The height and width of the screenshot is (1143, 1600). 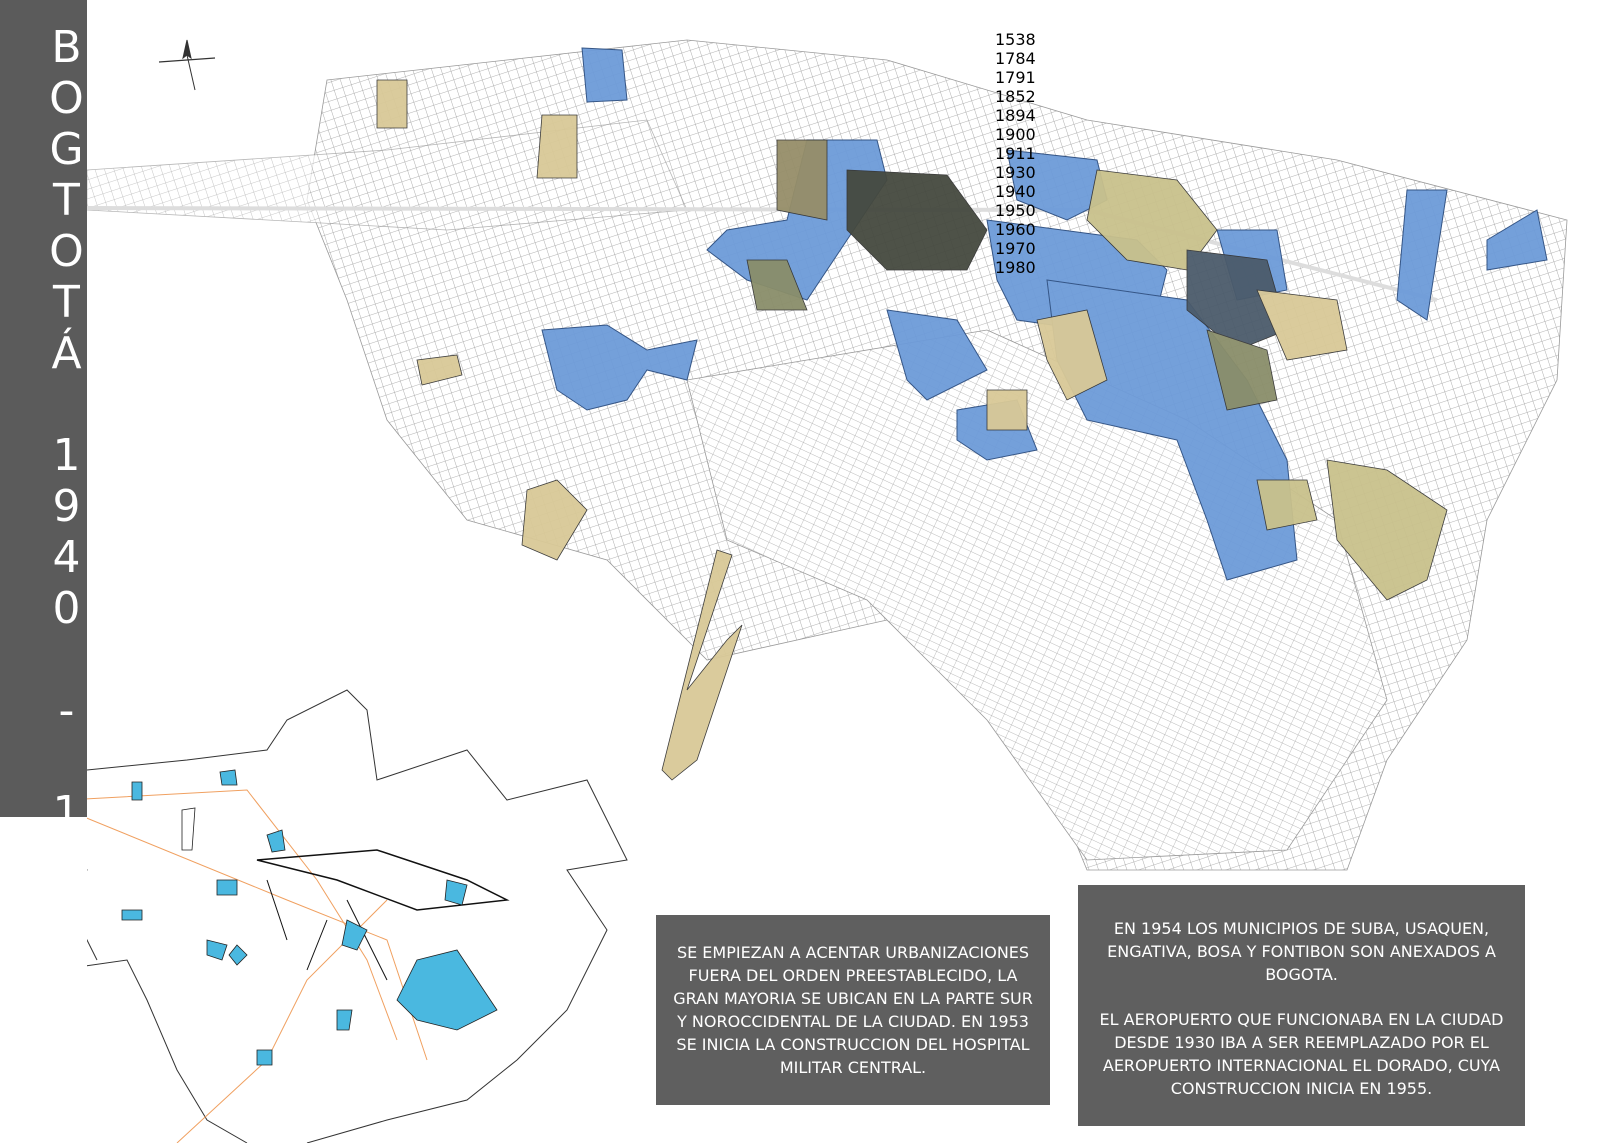 What do you see at coordinates (1295, 96) in the screenshot?
I see `legend-item: 1852` at bounding box center [1295, 96].